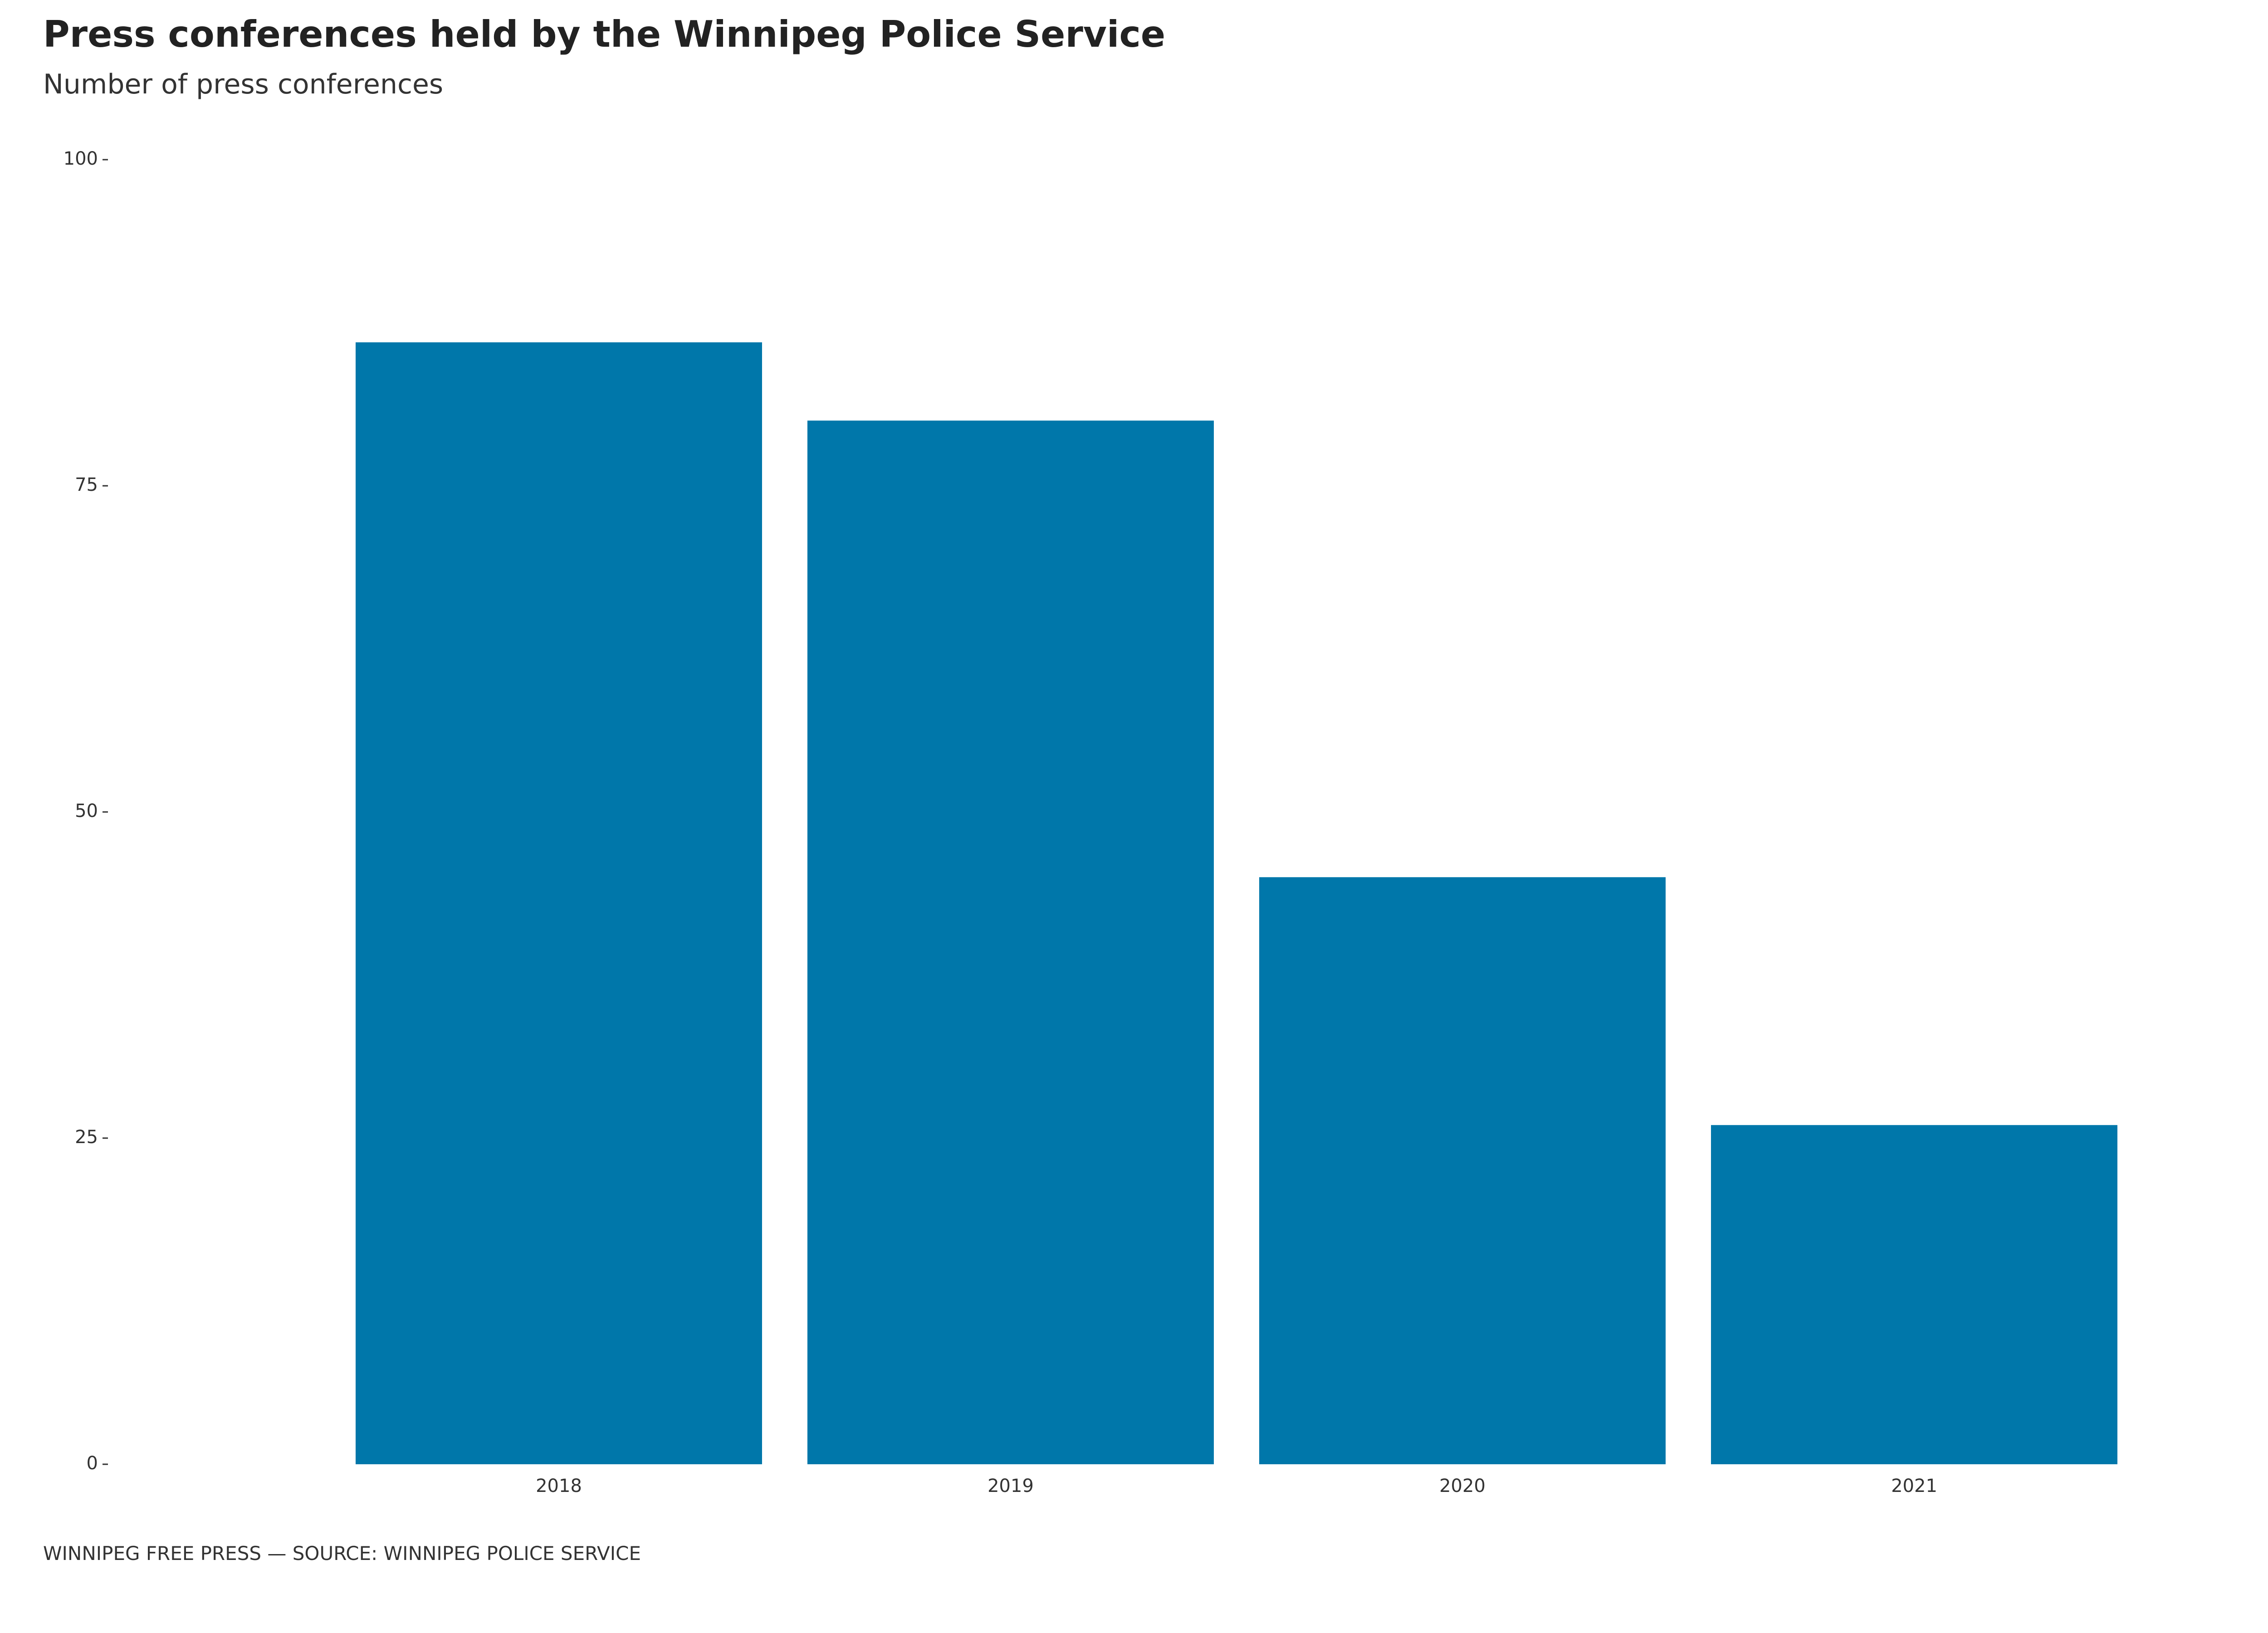 The image size is (2268, 1633). I want to click on bar-2021, so click(1914, 1294).